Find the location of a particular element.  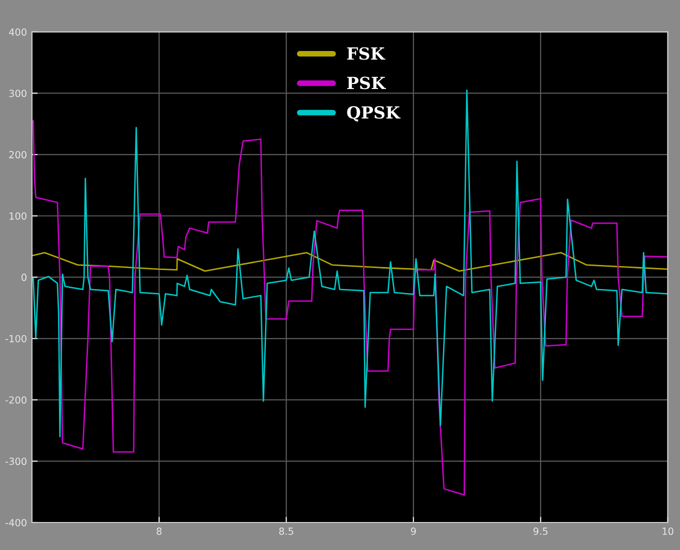

y-tick-label: -400 is located at coordinates (16, 522).